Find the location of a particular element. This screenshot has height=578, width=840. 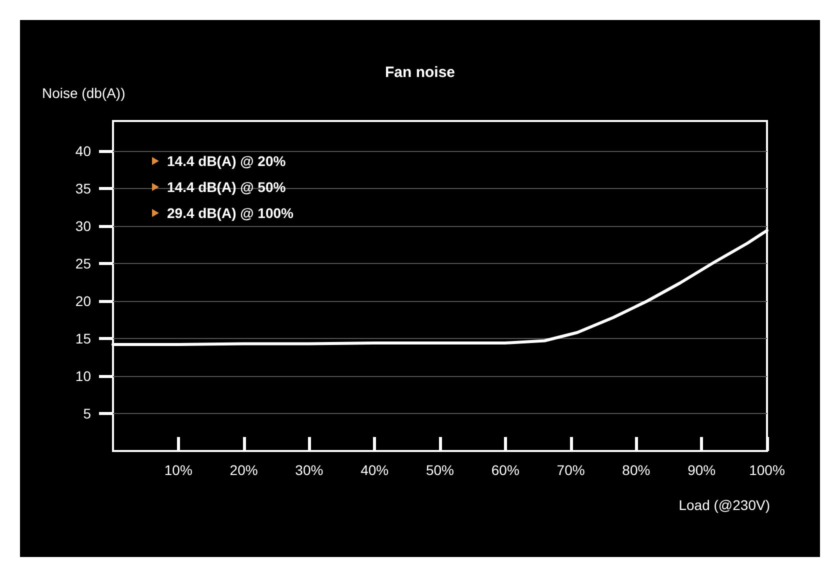

x-tick-label: 90% is located at coordinates (702, 470).